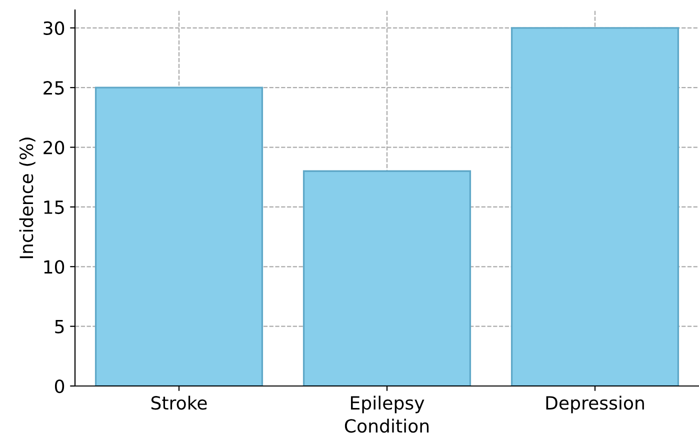 The height and width of the screenshot is (441, 699). I want to click on x-axis-title: Condition, so click(386, 425).